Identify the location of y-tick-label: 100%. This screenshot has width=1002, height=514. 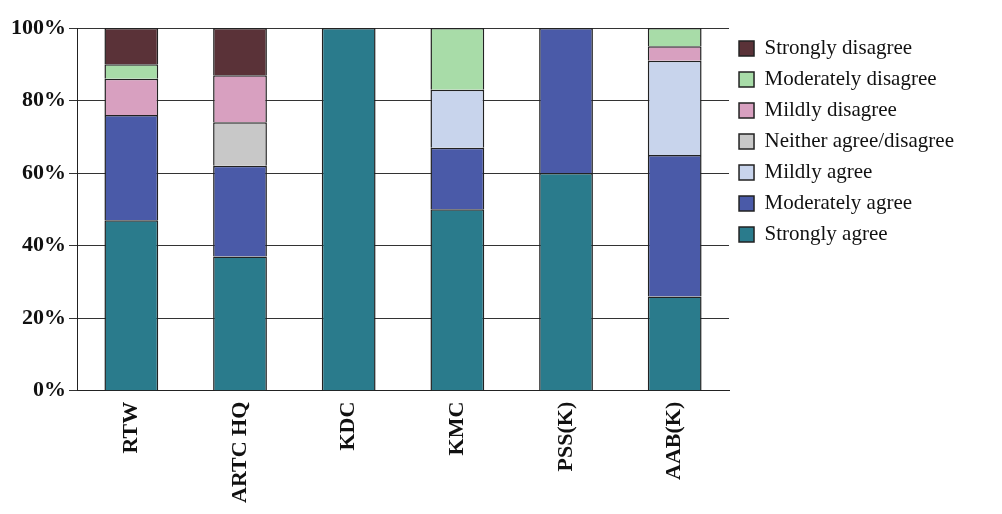
(38, 26).